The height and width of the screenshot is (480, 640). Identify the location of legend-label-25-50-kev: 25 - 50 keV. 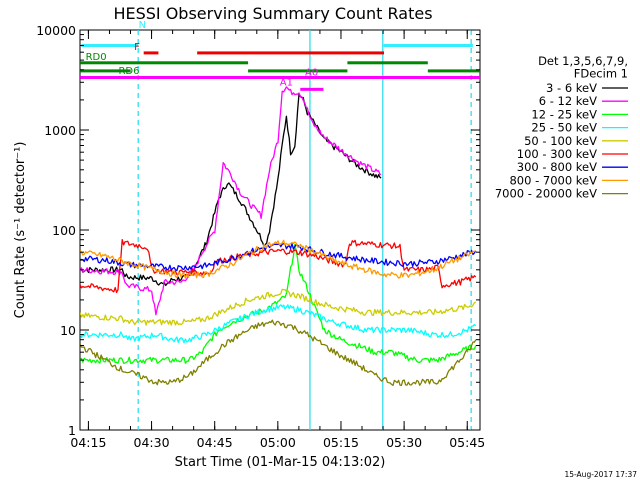
(564, 128).